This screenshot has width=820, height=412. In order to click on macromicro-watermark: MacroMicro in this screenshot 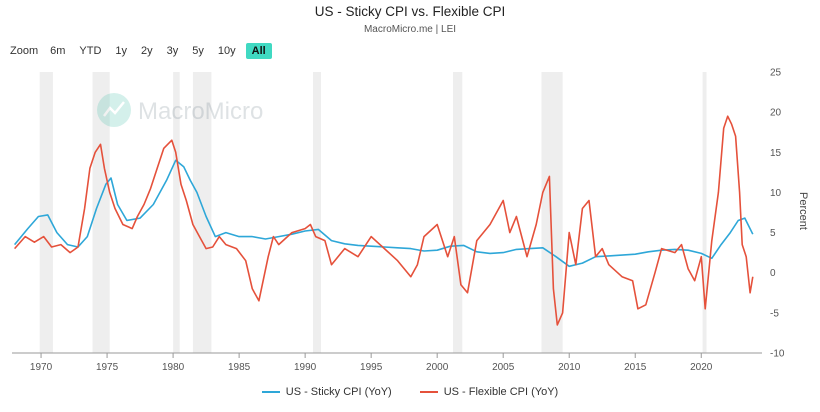, I will do `click(180, 110)`.